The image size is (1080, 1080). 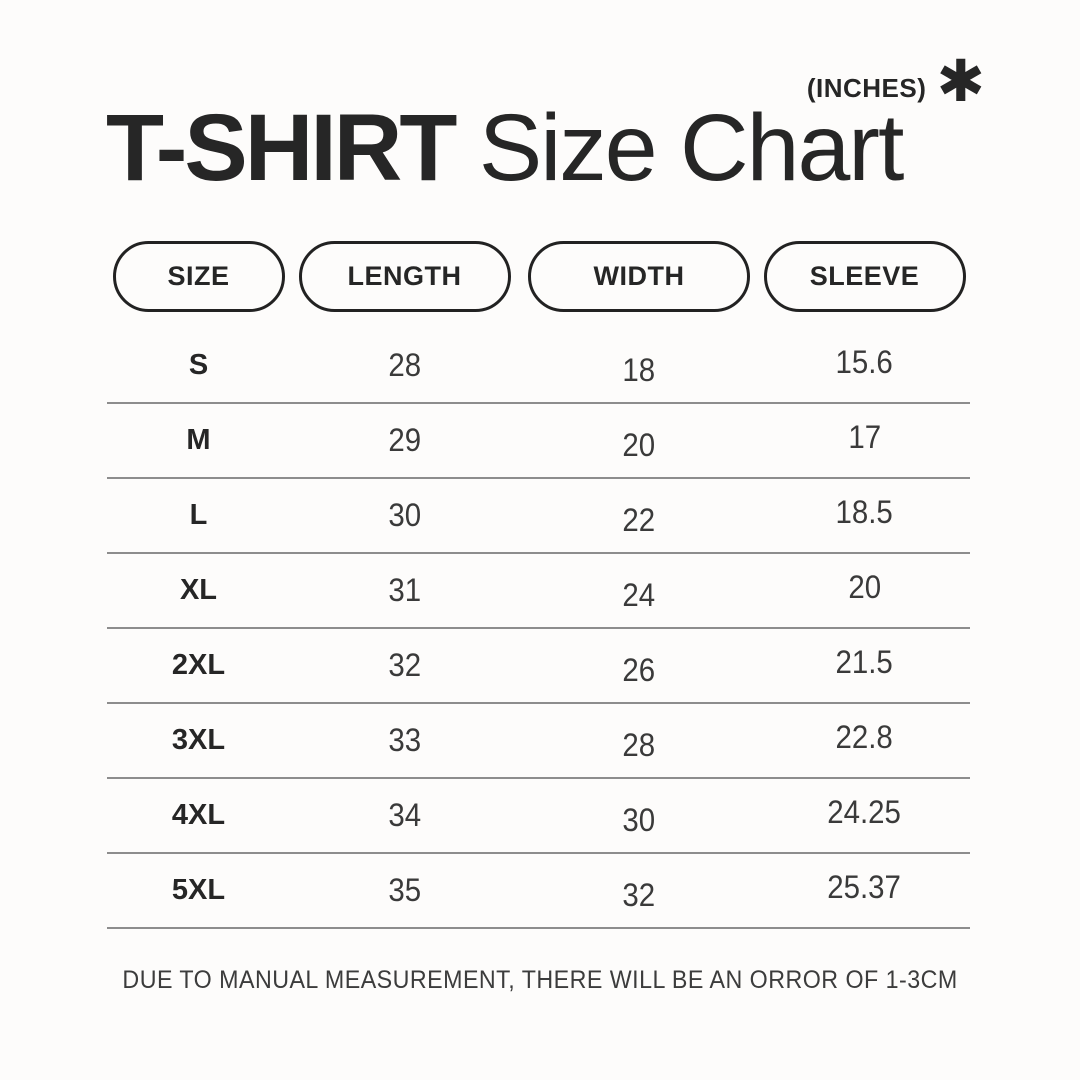 What do you see at coordinates (198, 890) in the screenshot?
I see `cell-size: 5XL` at bounding box center [198, 890].